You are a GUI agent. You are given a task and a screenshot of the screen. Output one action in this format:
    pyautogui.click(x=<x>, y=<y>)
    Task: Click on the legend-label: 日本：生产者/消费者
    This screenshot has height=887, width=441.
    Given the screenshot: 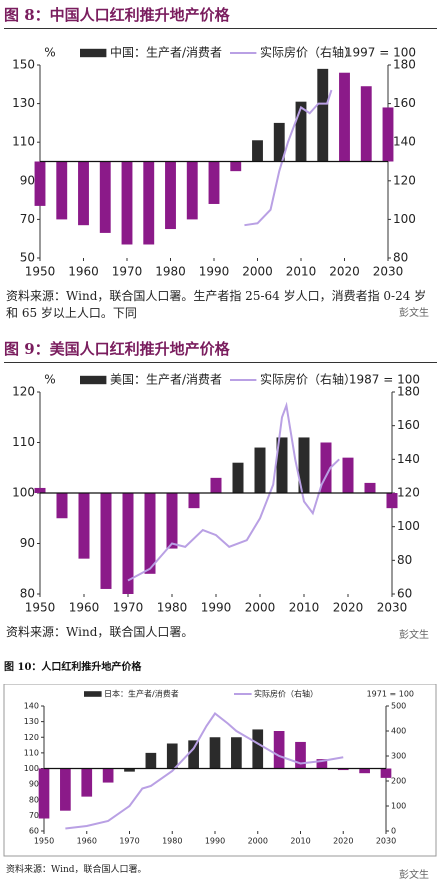 What is the action you would take?
    pyautogui.click(x=141, y=694)
    